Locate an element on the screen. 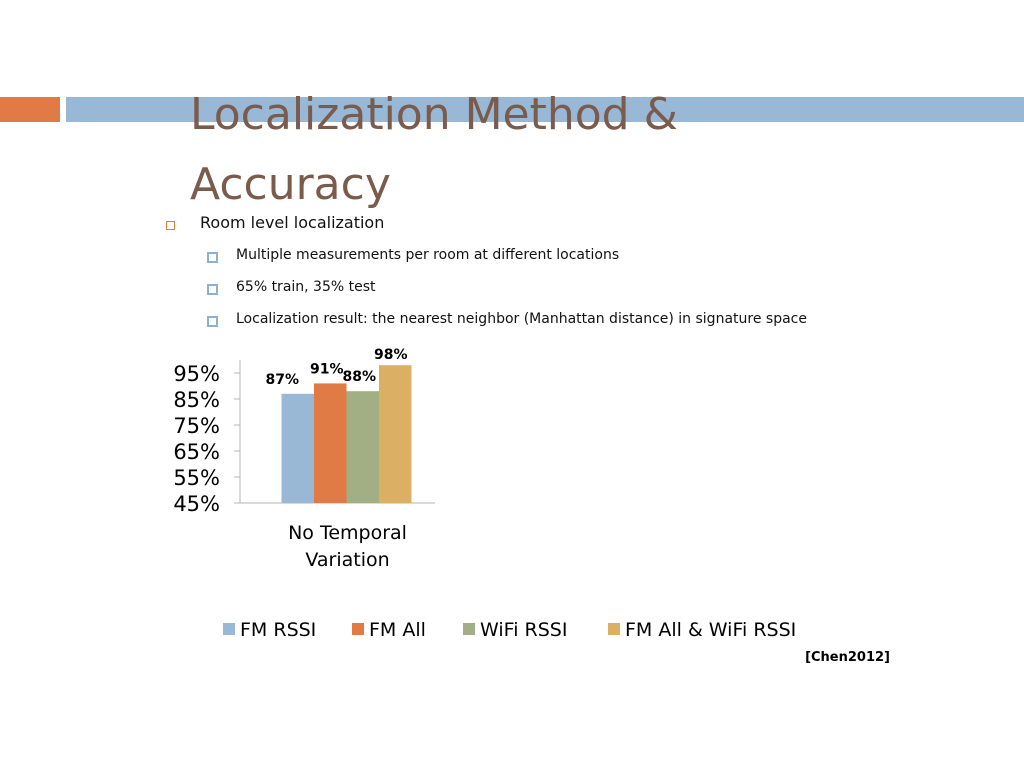 The height and width of the screenshot is (768, 1024). y-tick-label: 75% is located at coordinates (196, 426).